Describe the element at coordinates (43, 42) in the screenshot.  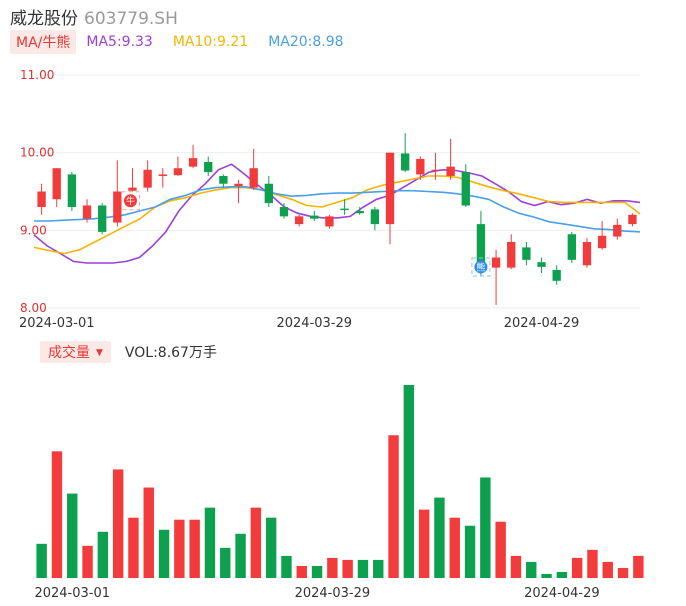
I see `ma-selector-button: MA/牛熊` at that location.